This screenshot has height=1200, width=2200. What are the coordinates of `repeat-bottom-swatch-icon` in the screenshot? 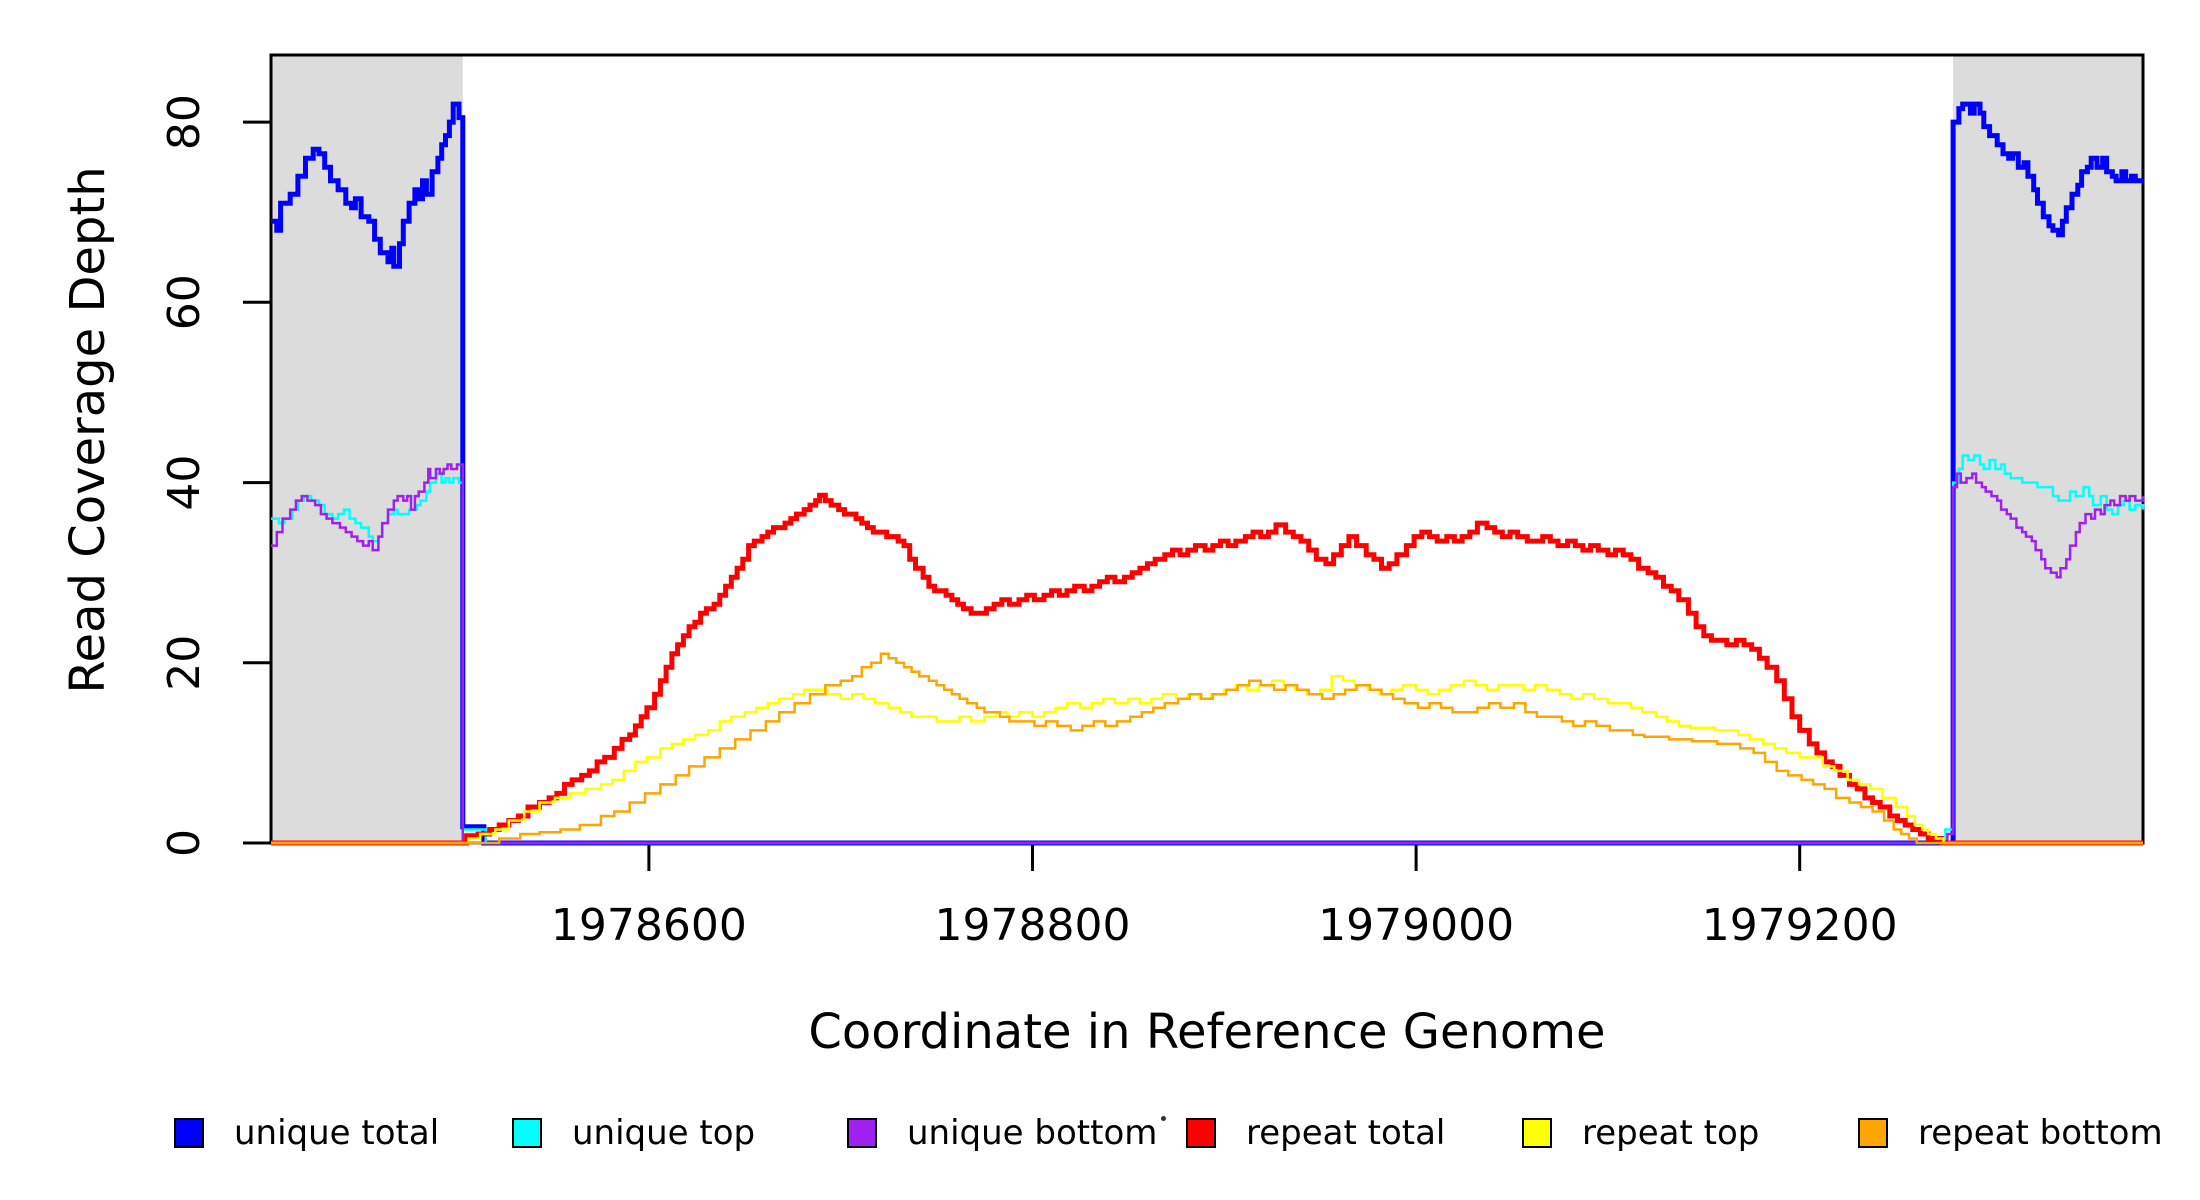 It's located at (1873, 1133).